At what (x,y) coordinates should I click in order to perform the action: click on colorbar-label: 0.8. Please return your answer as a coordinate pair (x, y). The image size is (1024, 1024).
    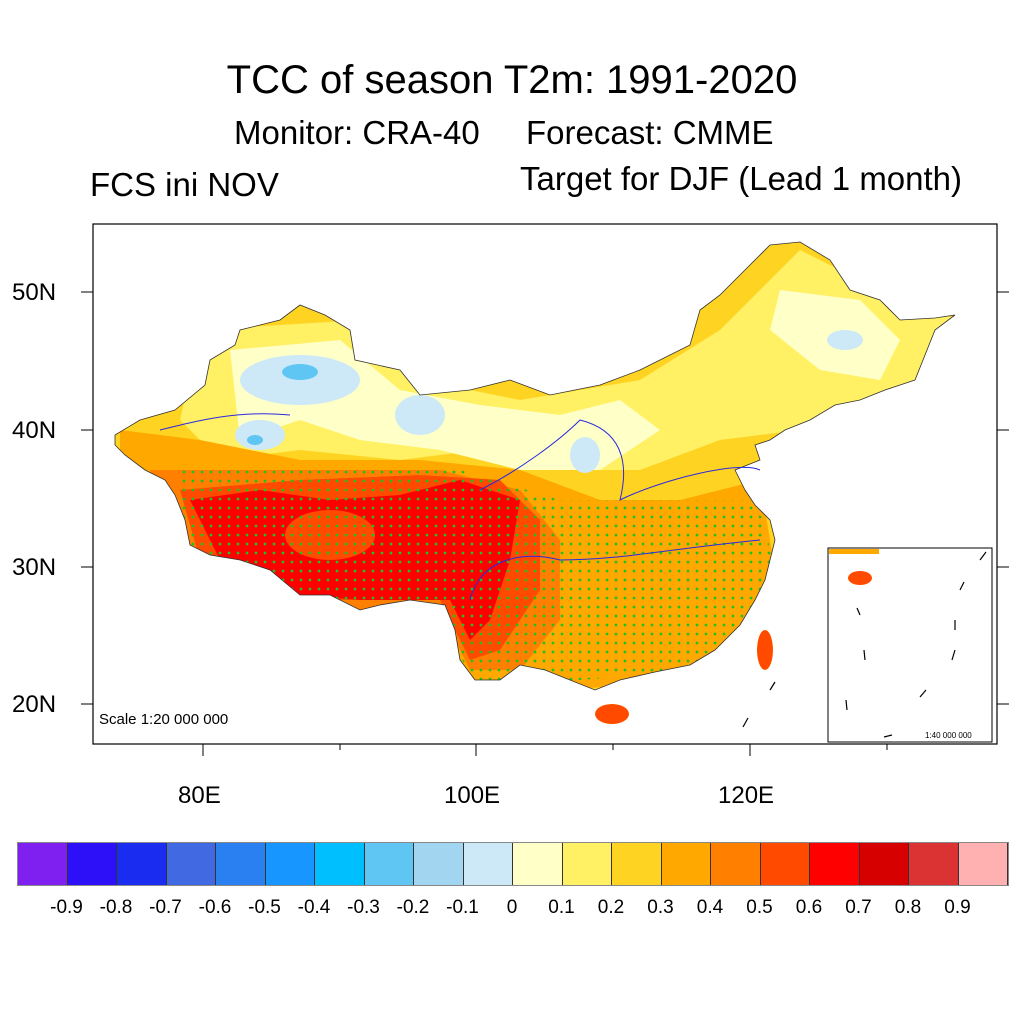
    Looking at the image, I should click on (908, 907).